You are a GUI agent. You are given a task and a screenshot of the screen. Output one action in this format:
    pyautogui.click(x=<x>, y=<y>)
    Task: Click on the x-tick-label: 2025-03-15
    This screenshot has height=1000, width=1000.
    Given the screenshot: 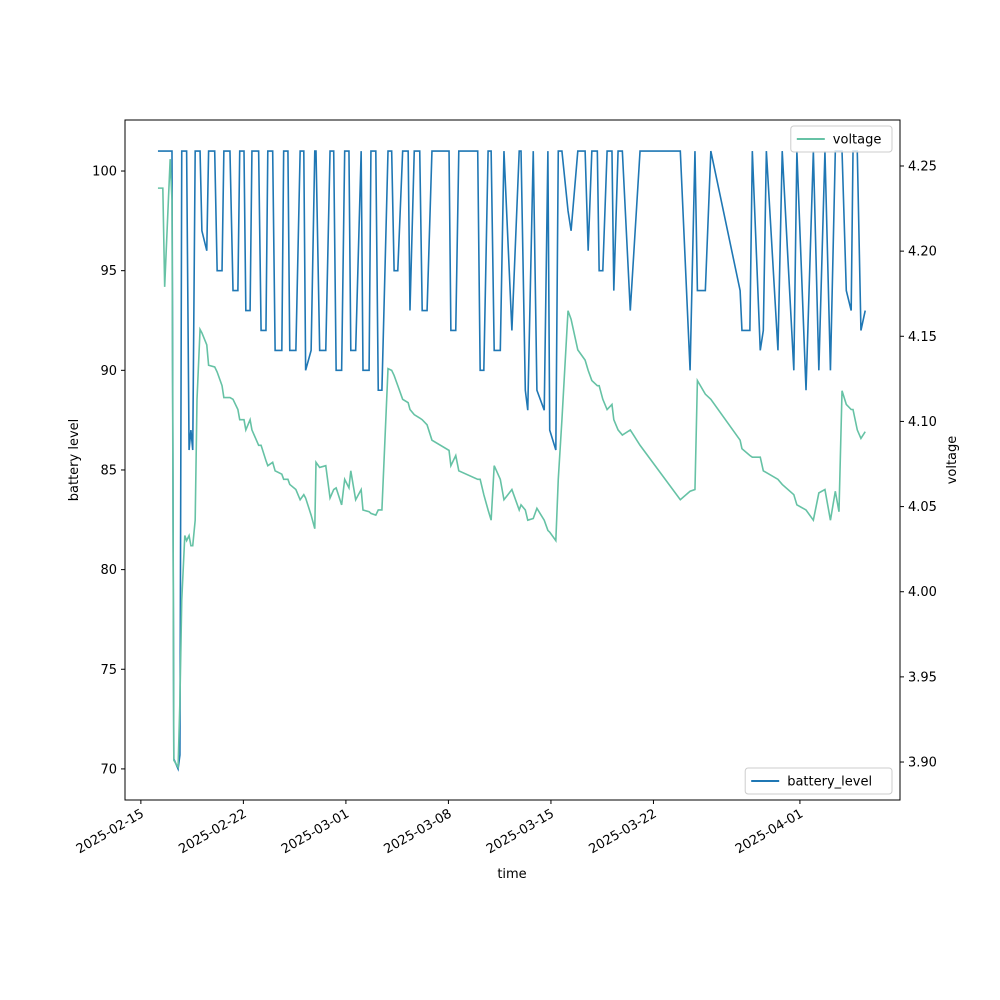 What is the action you would take?
    pyautogui.click(x=520, y=831)
    